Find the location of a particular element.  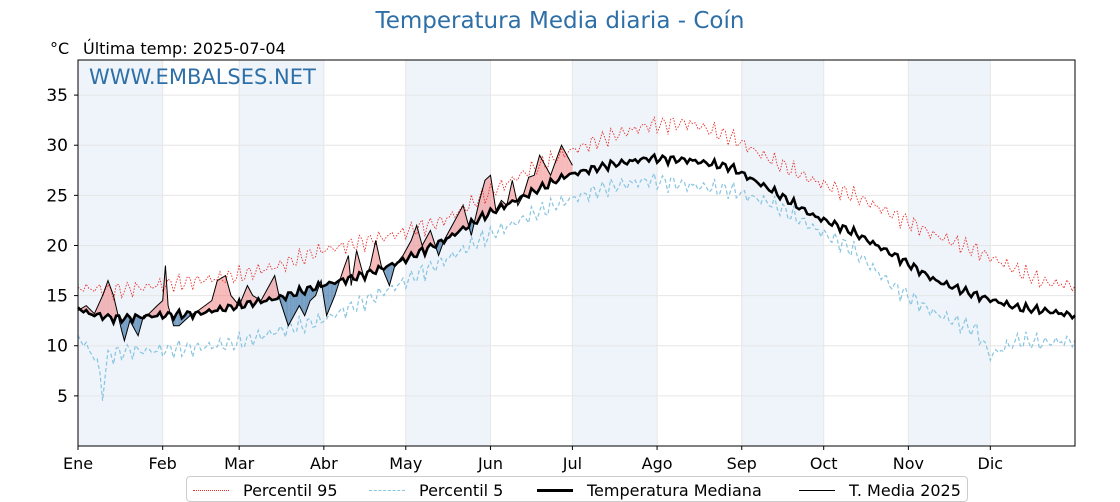

month-band-ene is located at coordinates (120, 253).